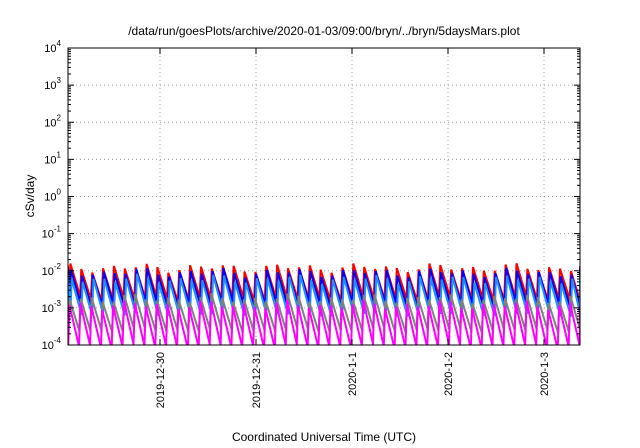 Image resolution: width=640 pixels, height=448 pixels. What do you see at coordinates (545, 374) in the screenshot?
I see `x-tick-label: 2020-1-3` at bounding box center [545, 374].